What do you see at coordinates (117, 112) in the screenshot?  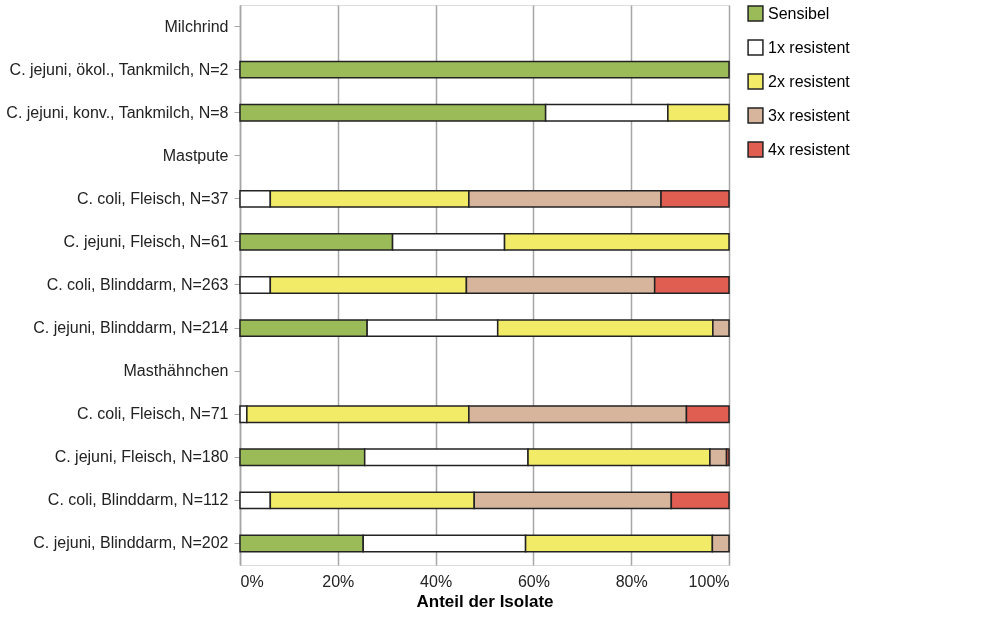 I see `y-tick-label: C. jejuni, konv., Tankmilch, N=8` at bounding box center [117, 112].